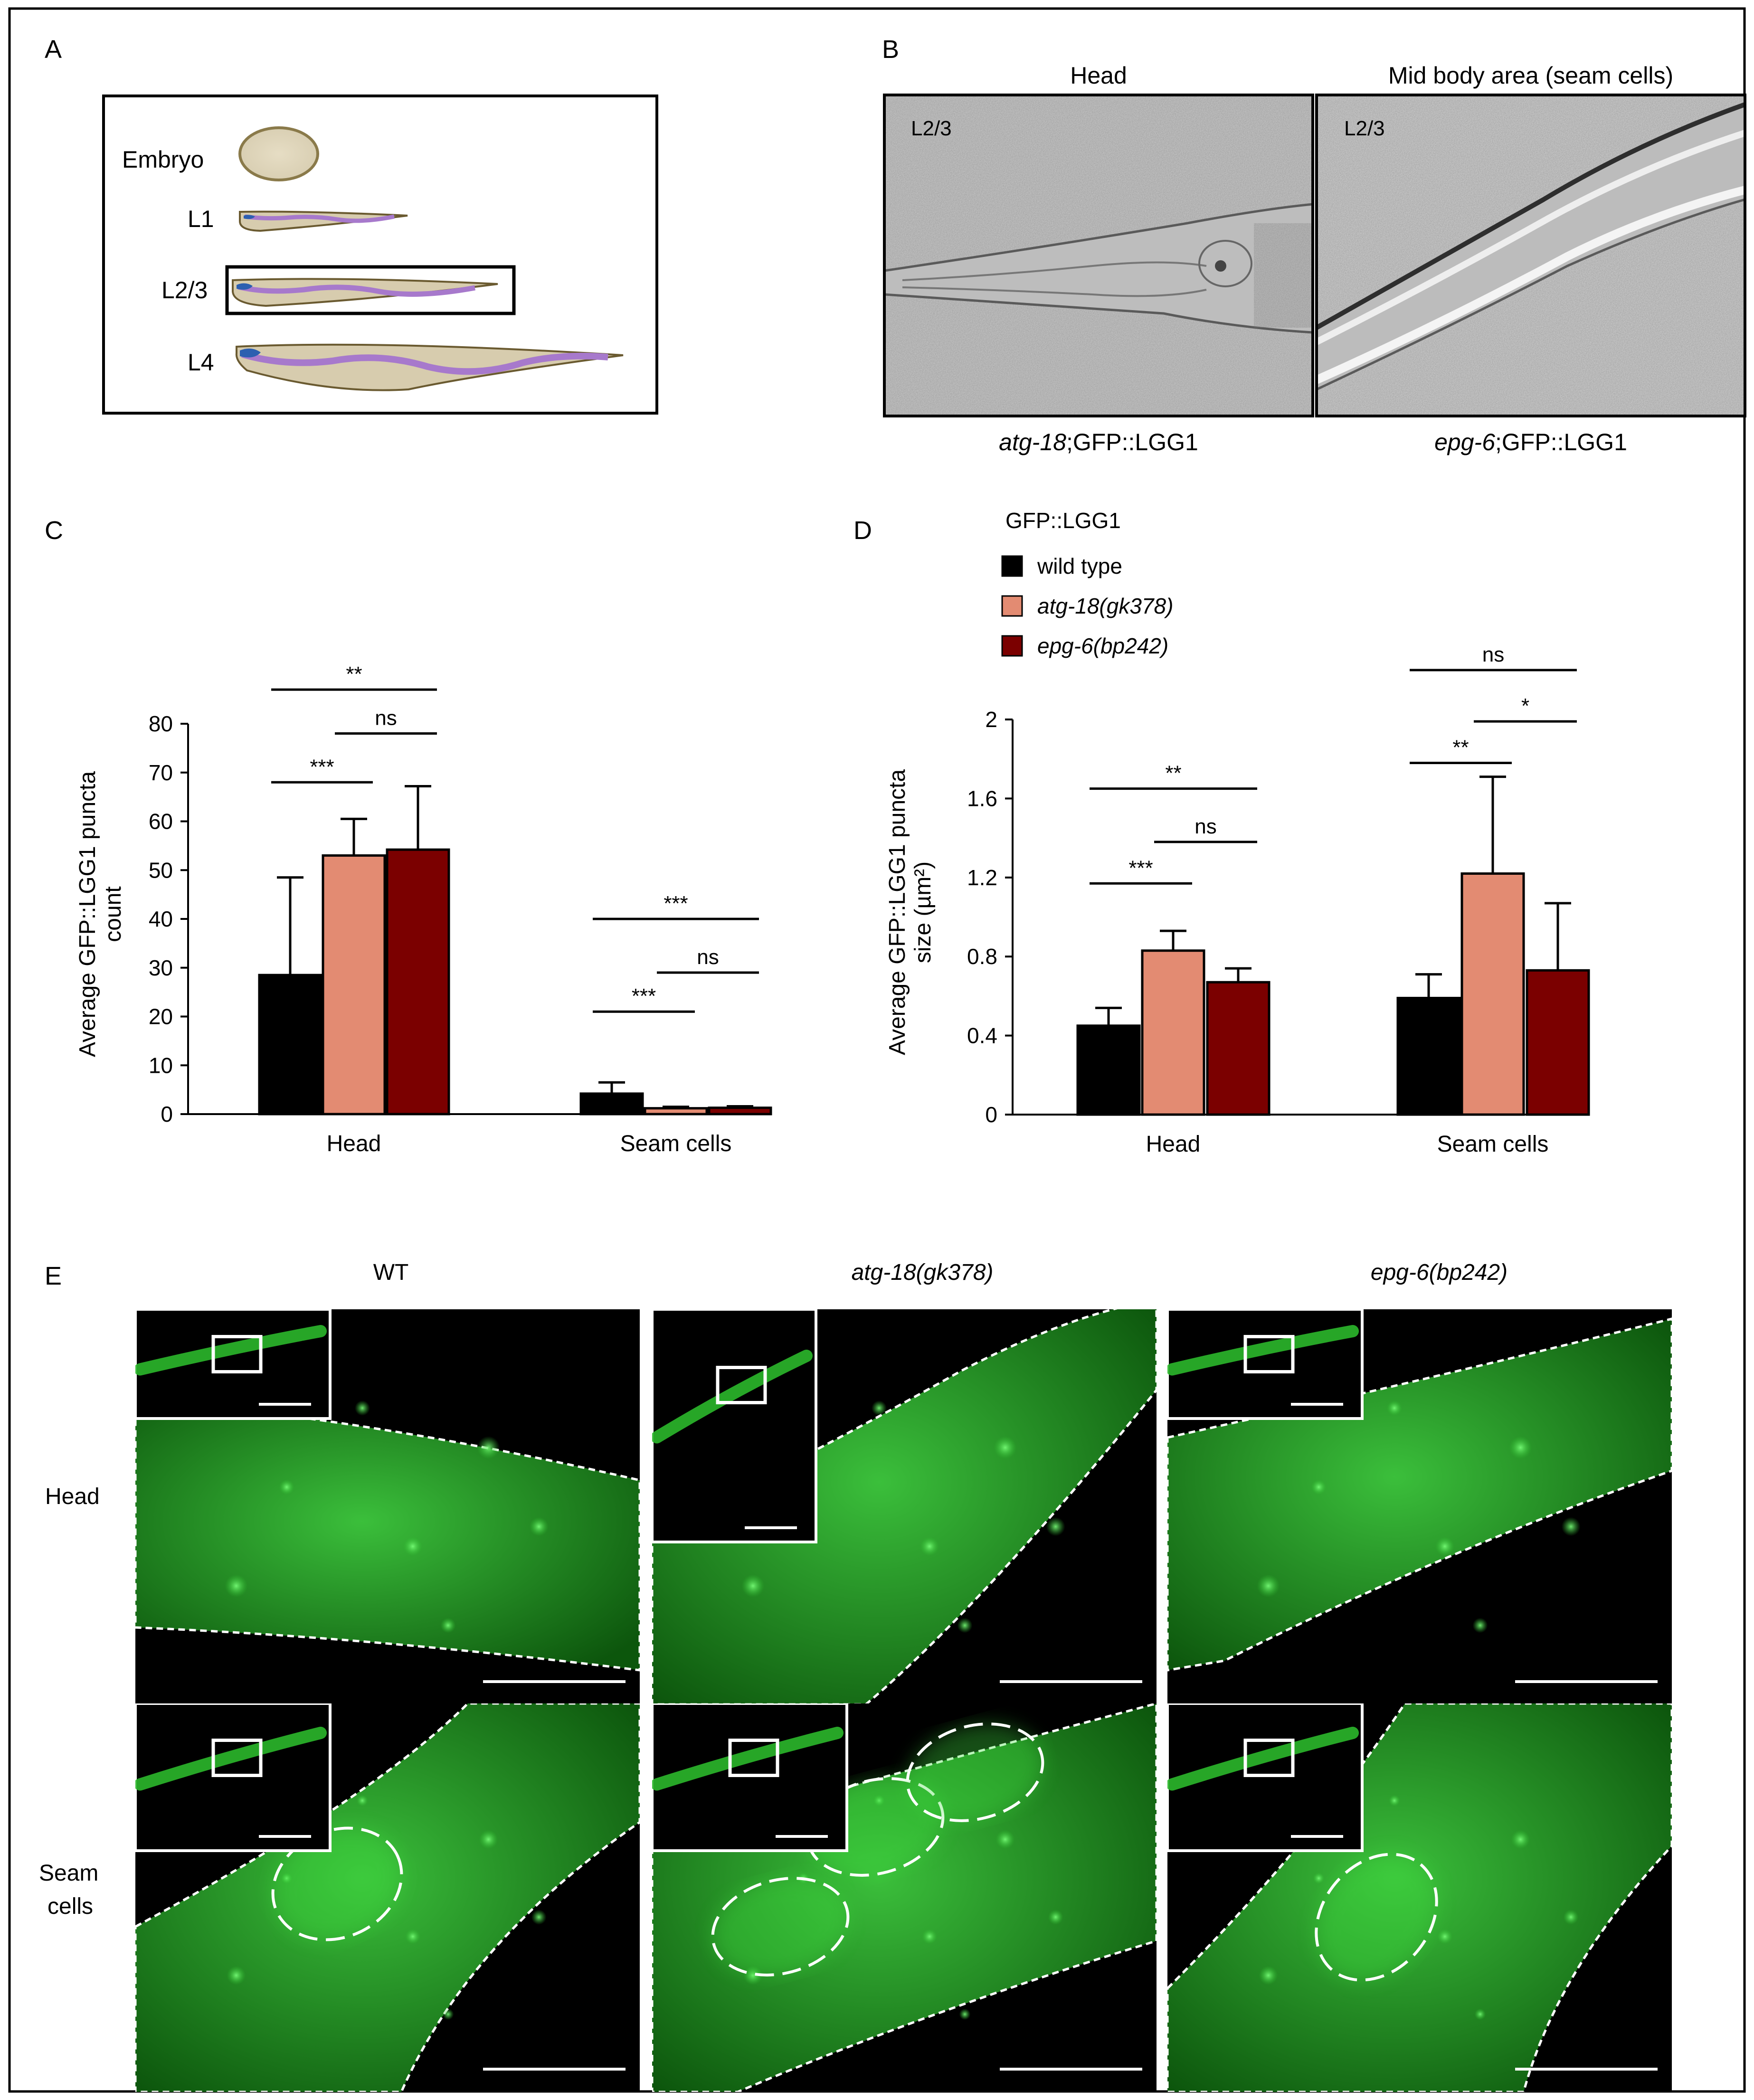 This screenshot has width=1754, height=2100. What do you see at coordinates (1420, 1506) in the screenshot?
I see `fluorescence-epg6-head` at bounding box center [1420, 1506].